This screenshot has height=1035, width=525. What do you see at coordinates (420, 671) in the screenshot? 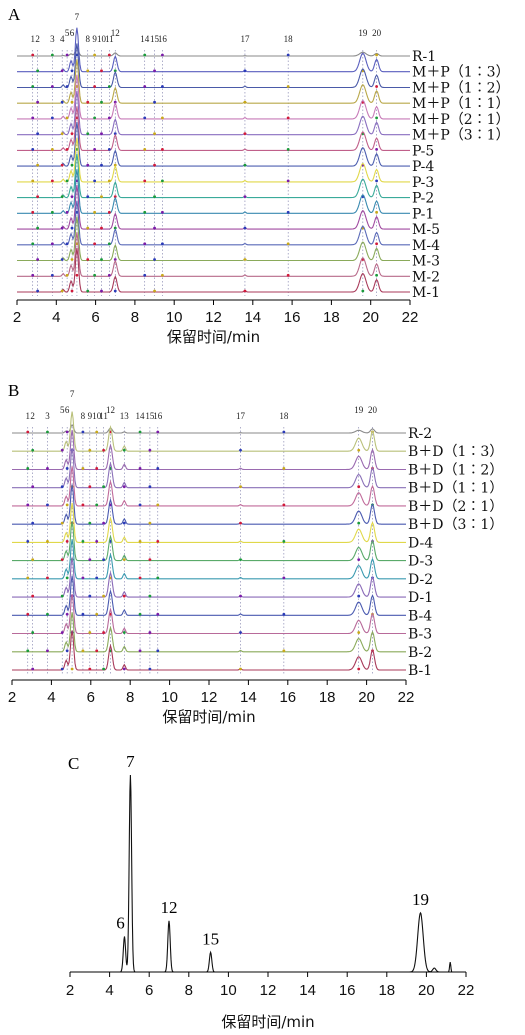
I see `trace-label: B-1` at bounding box center [420, 671].